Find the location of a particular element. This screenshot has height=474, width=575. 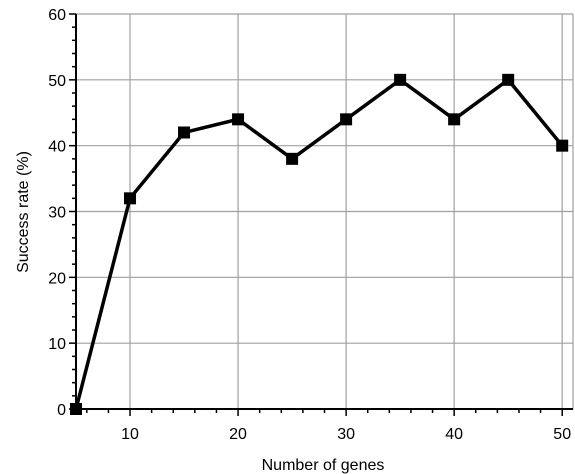

y-tick-label: 60 is located at coordinates (57, 15).